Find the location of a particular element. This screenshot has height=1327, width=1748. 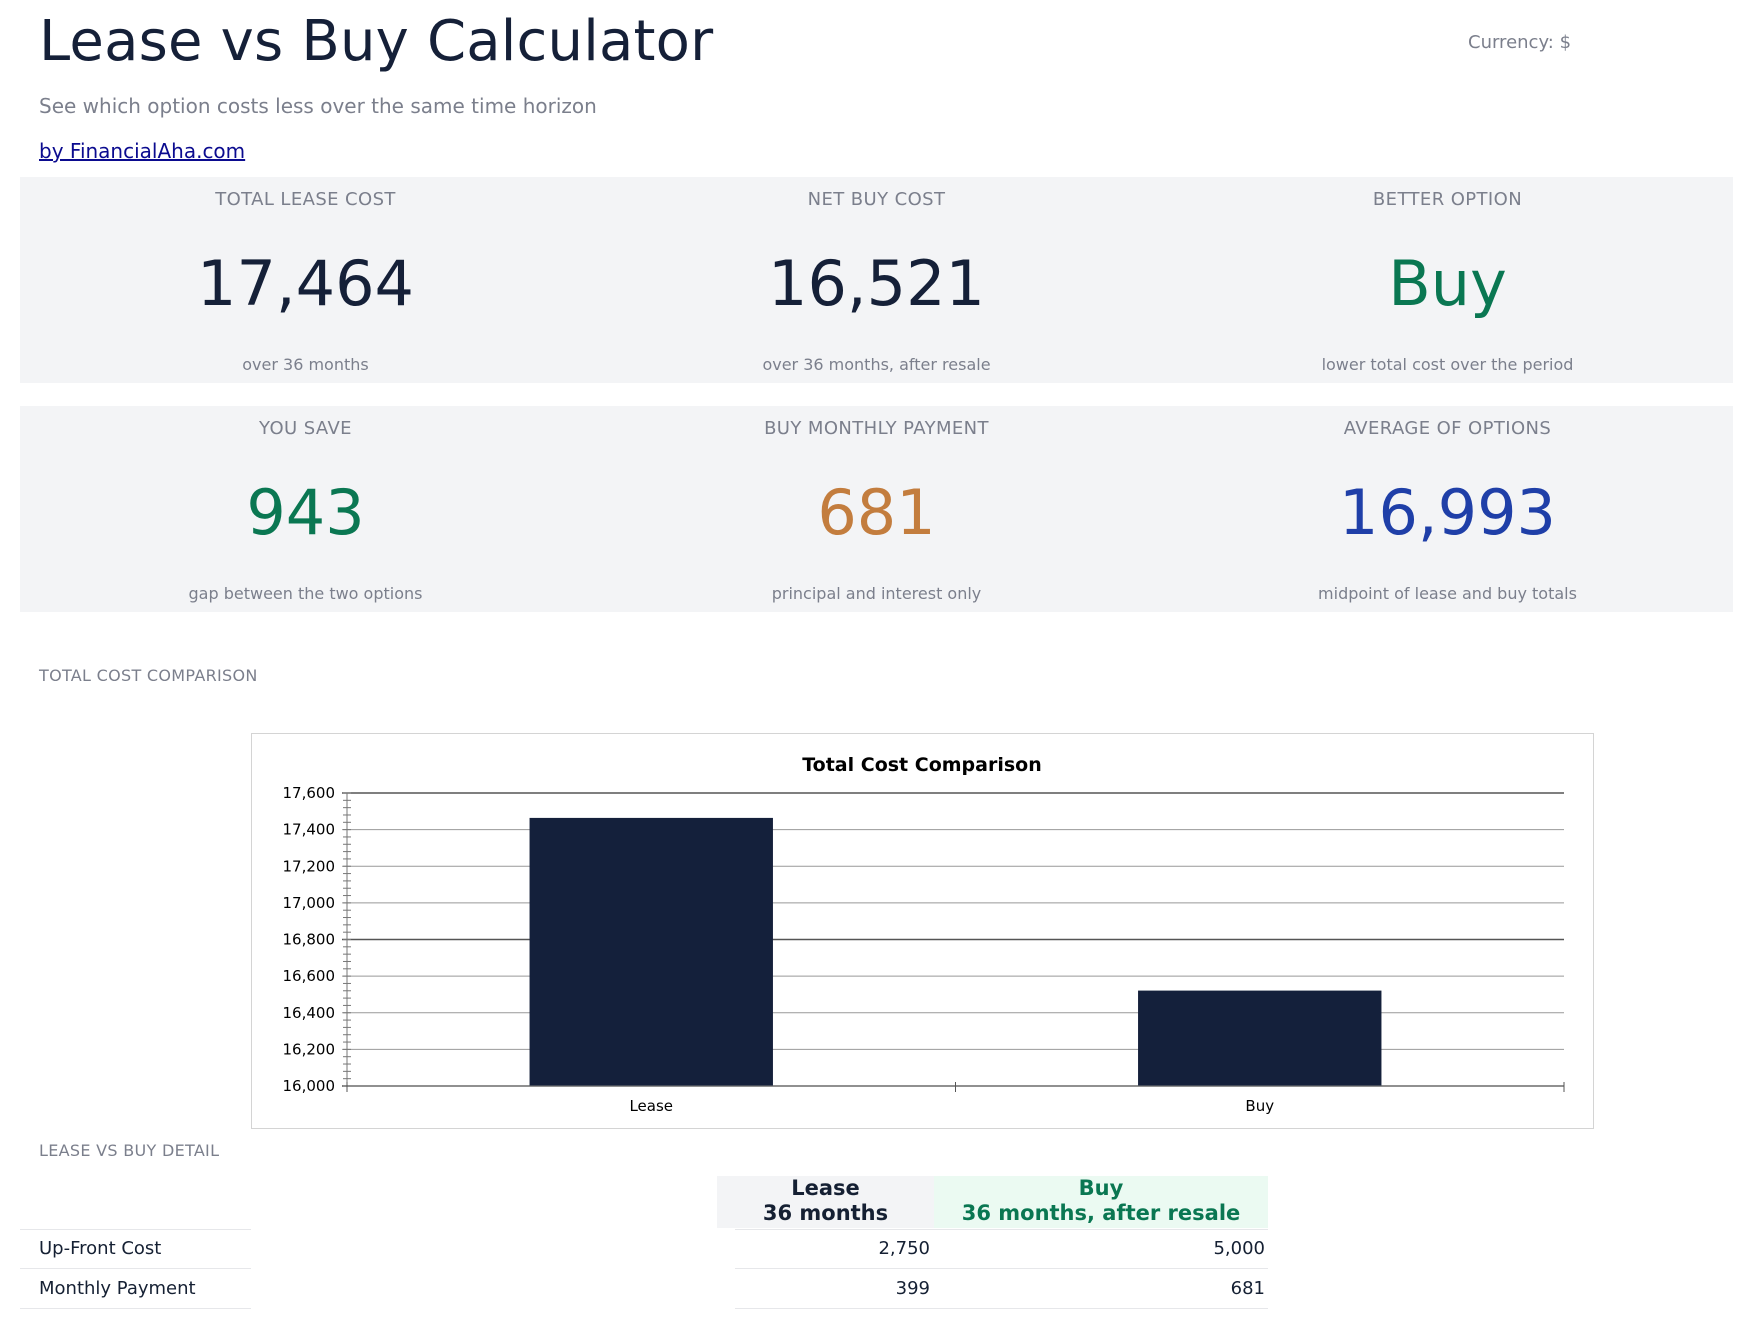

lease-column-subtitle: 36 months is located at coordinates (825, 1213).